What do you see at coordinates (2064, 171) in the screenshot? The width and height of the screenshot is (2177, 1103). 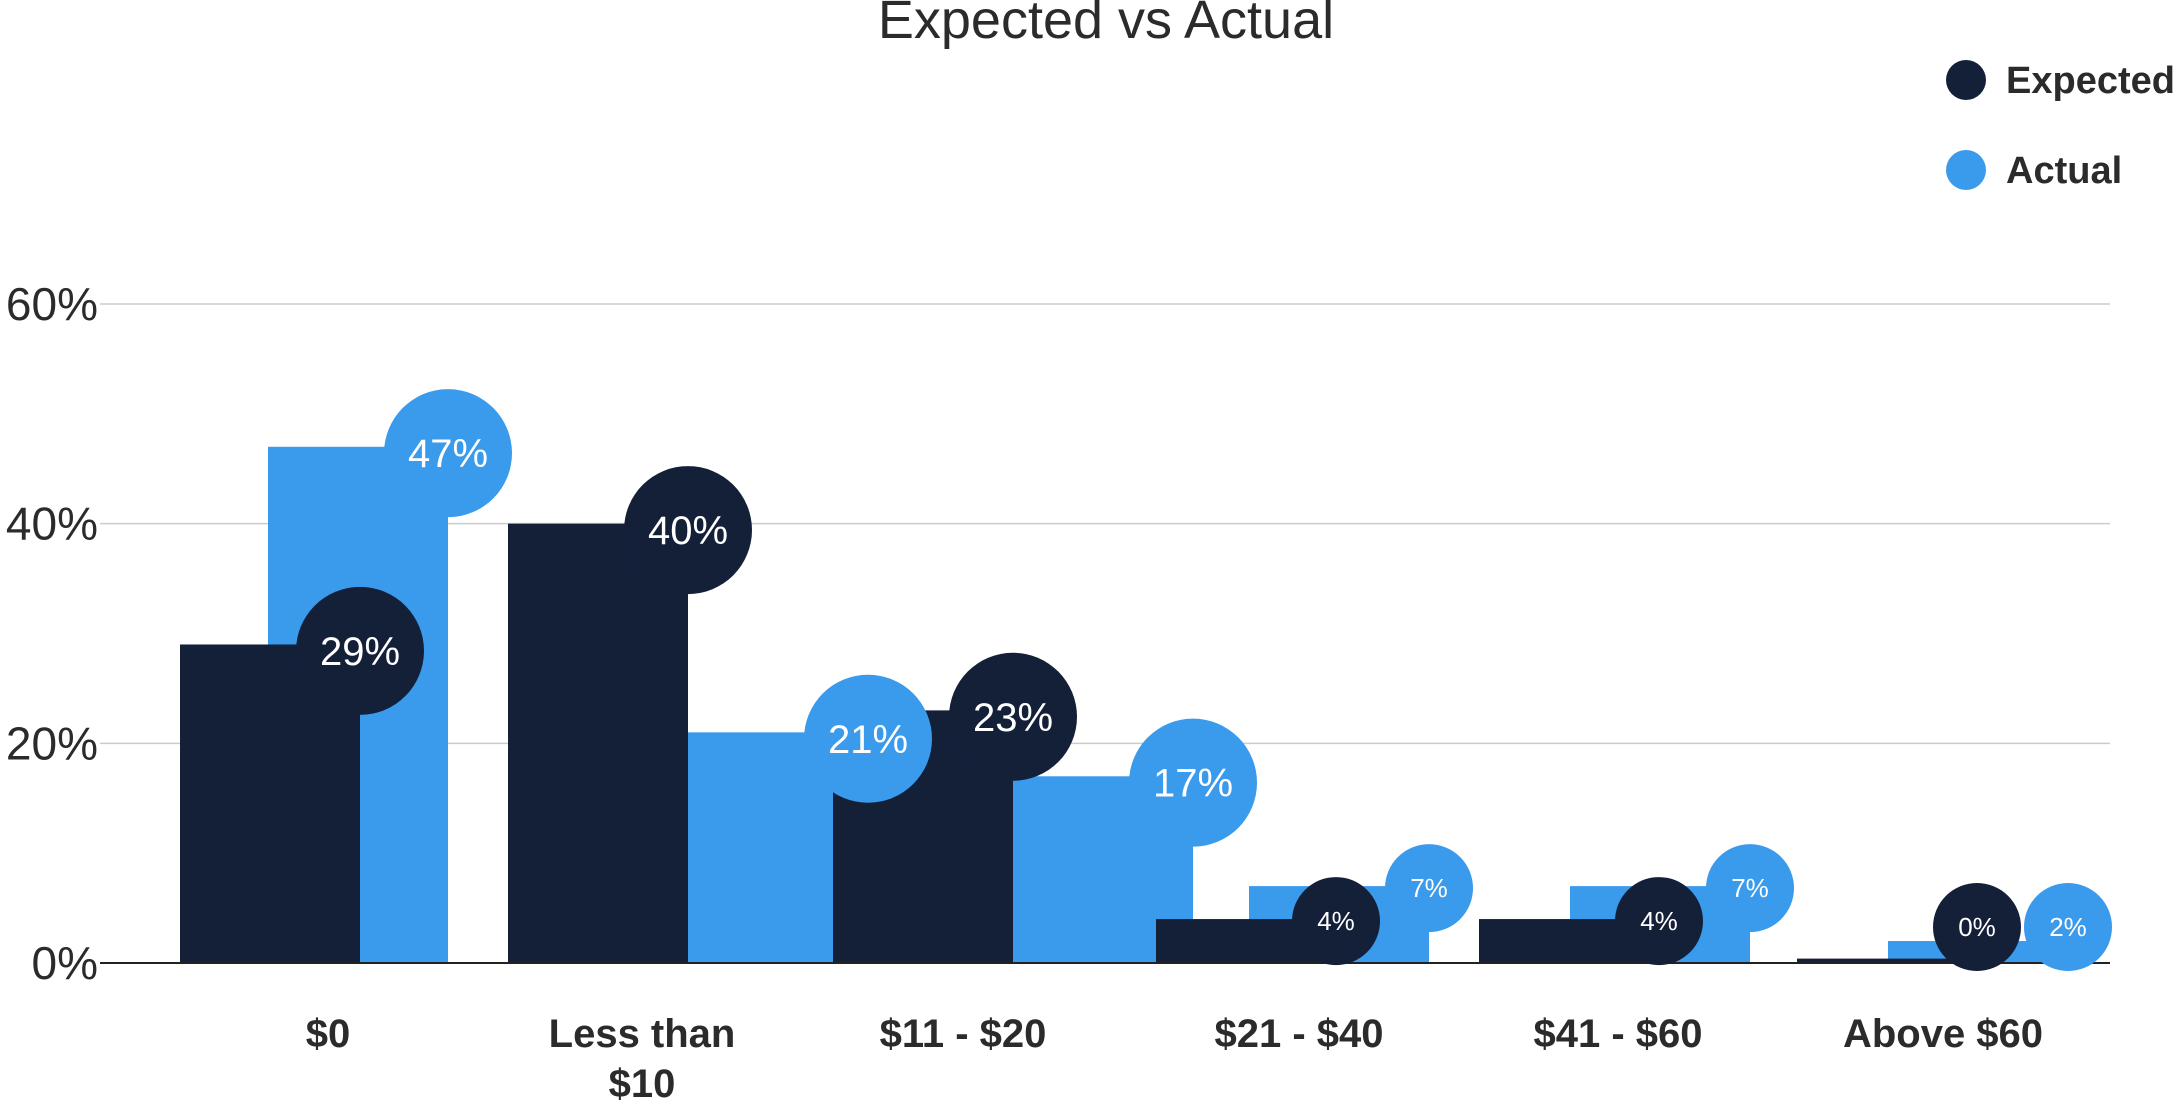 I see `legend-label: Actual` at bounding box center [2064, 171].